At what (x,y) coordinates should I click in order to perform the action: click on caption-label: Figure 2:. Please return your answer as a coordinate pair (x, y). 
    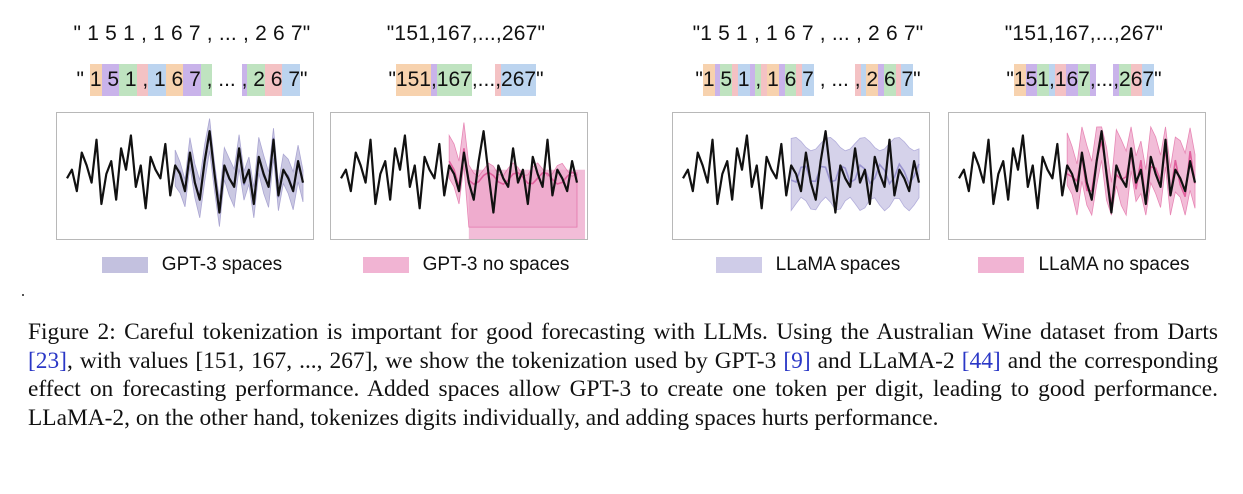
    Looking at the image, I should click on (72, 332).